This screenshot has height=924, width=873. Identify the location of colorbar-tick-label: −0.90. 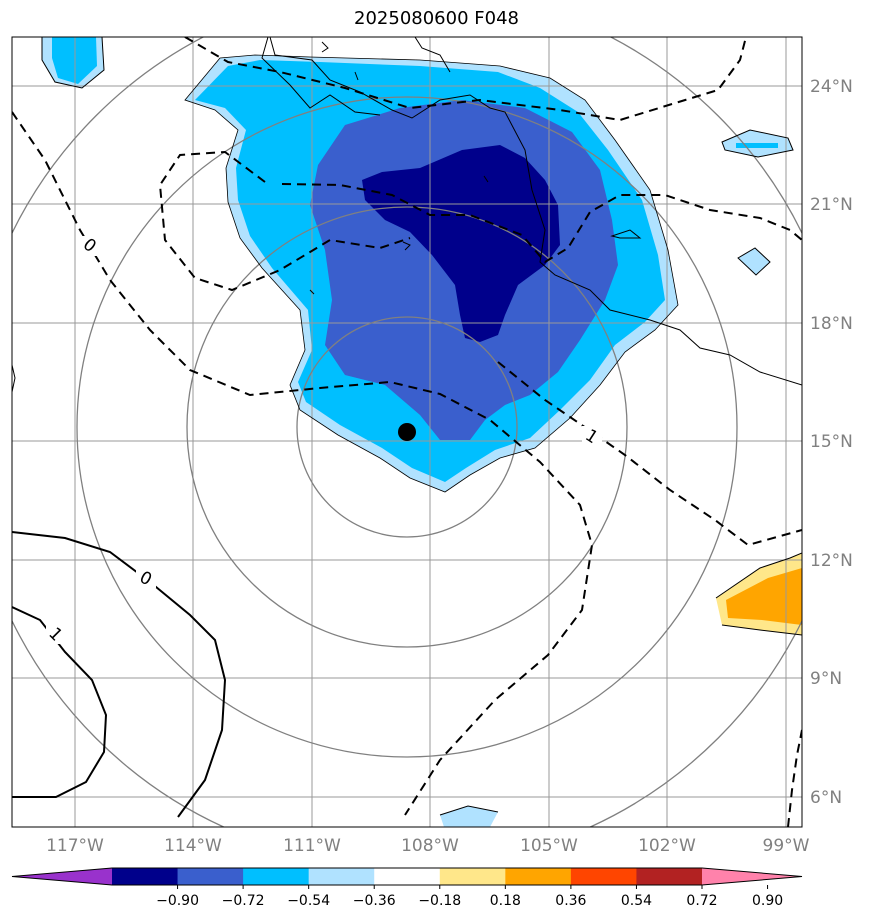
(177, 901).